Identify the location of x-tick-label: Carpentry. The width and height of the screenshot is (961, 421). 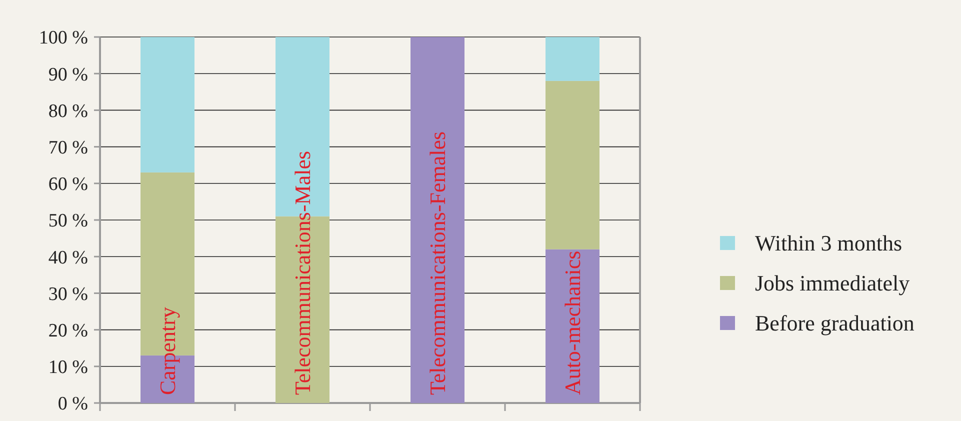
(167, 351).